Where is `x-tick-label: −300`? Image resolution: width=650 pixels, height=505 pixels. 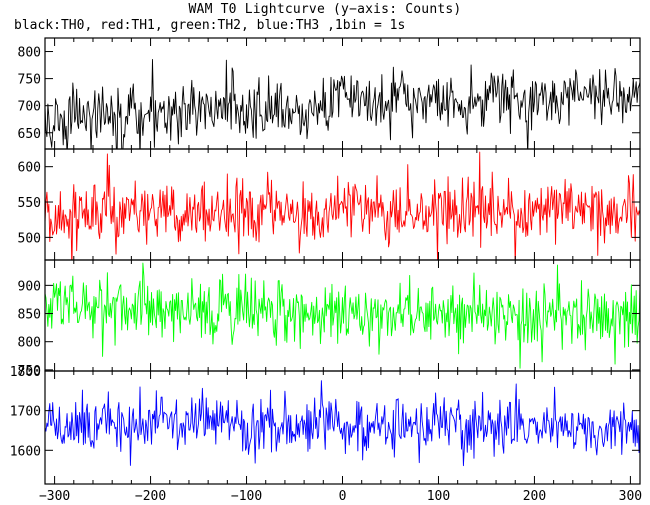 x-tick-label: −300 is located at coordinates (54, 496).